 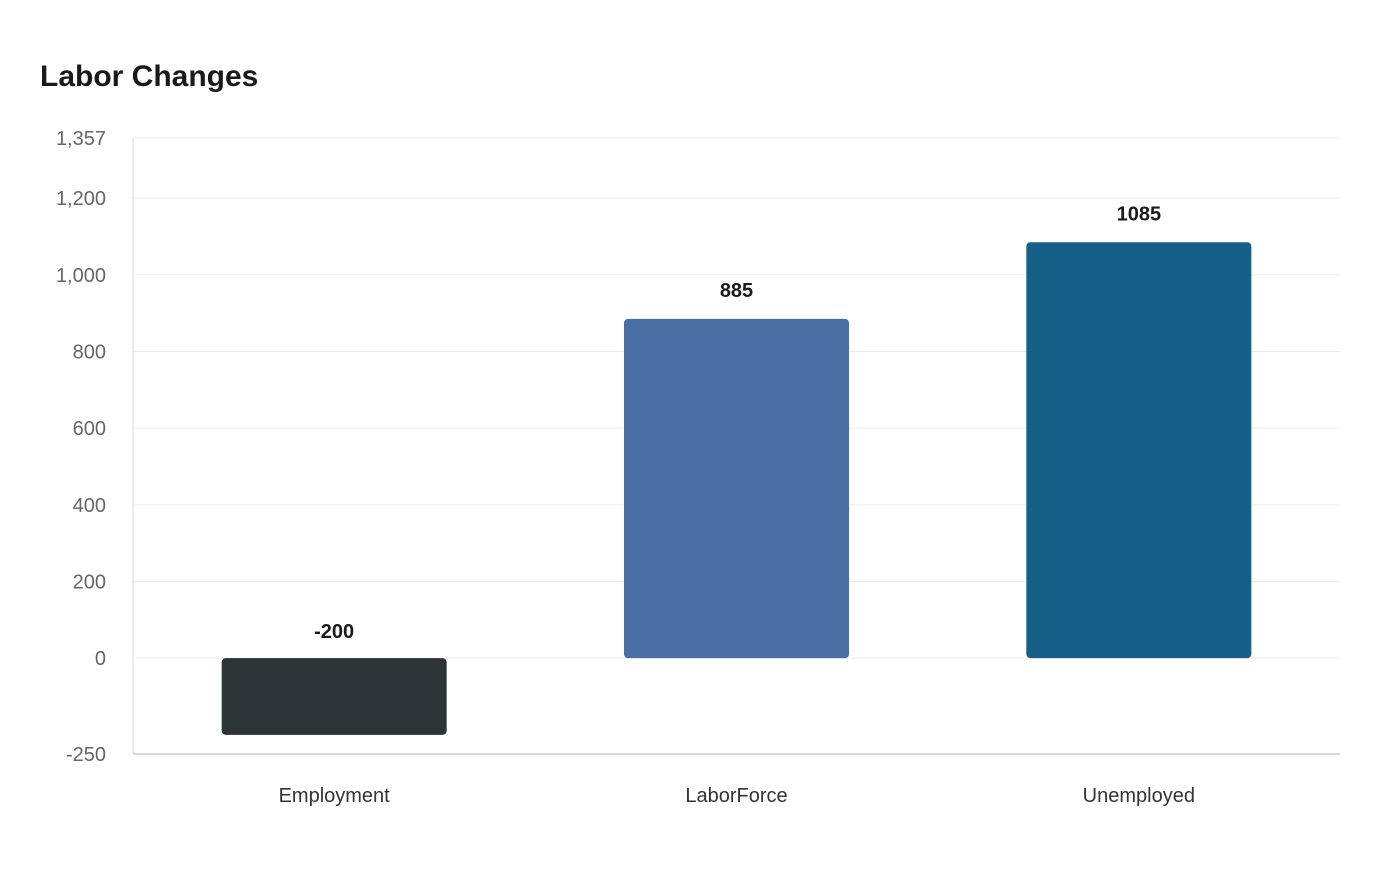 I want to click on y-tick-label: 1,357, so click(x=81, y=139).